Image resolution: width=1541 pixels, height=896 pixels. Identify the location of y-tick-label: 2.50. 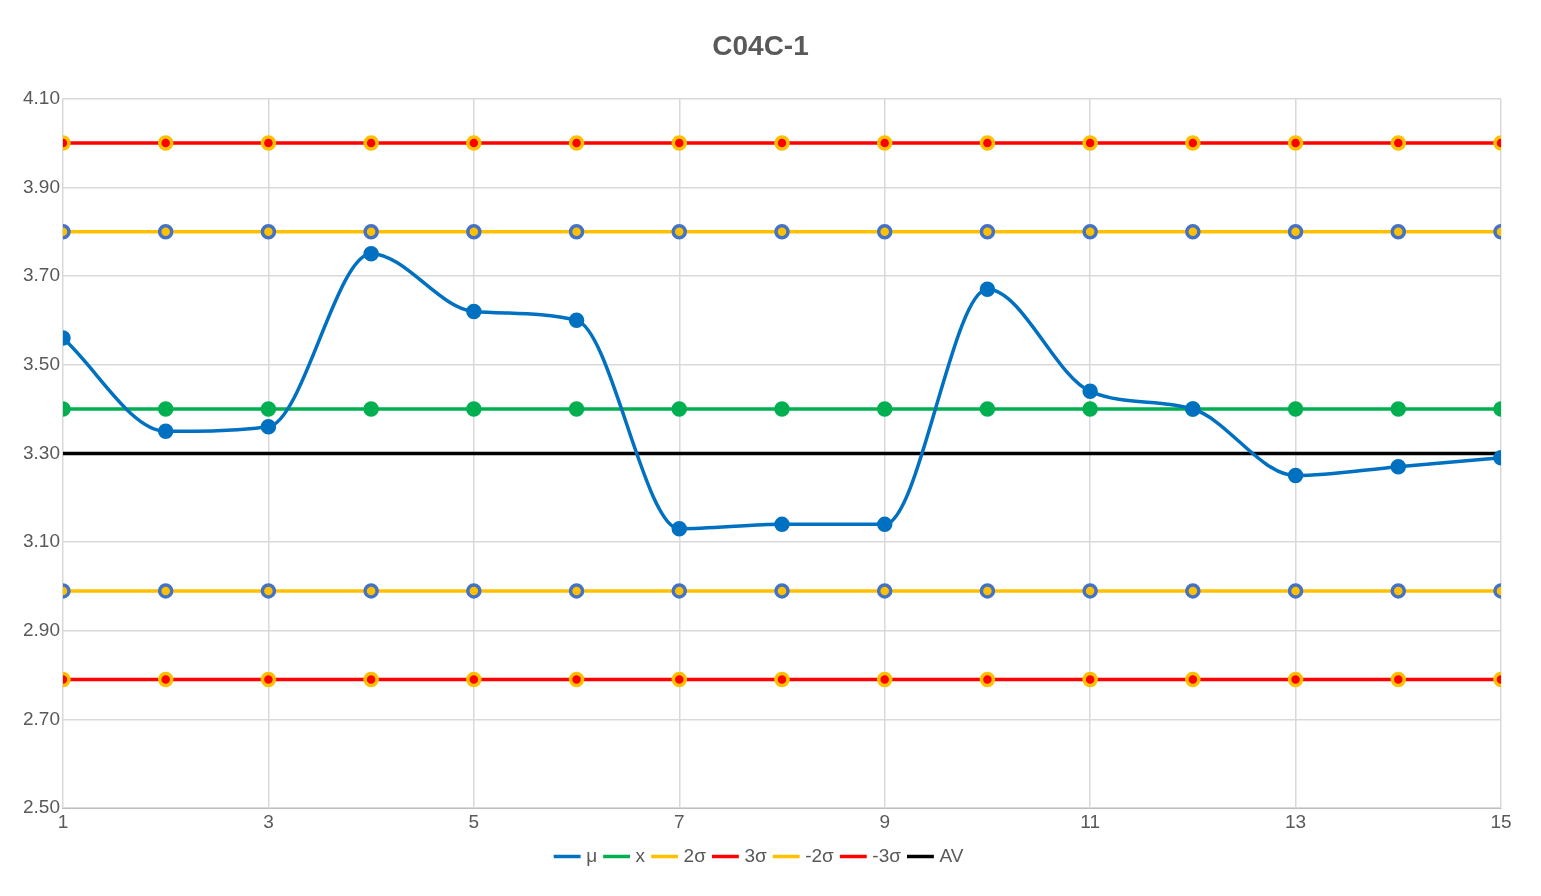
(41, 807).